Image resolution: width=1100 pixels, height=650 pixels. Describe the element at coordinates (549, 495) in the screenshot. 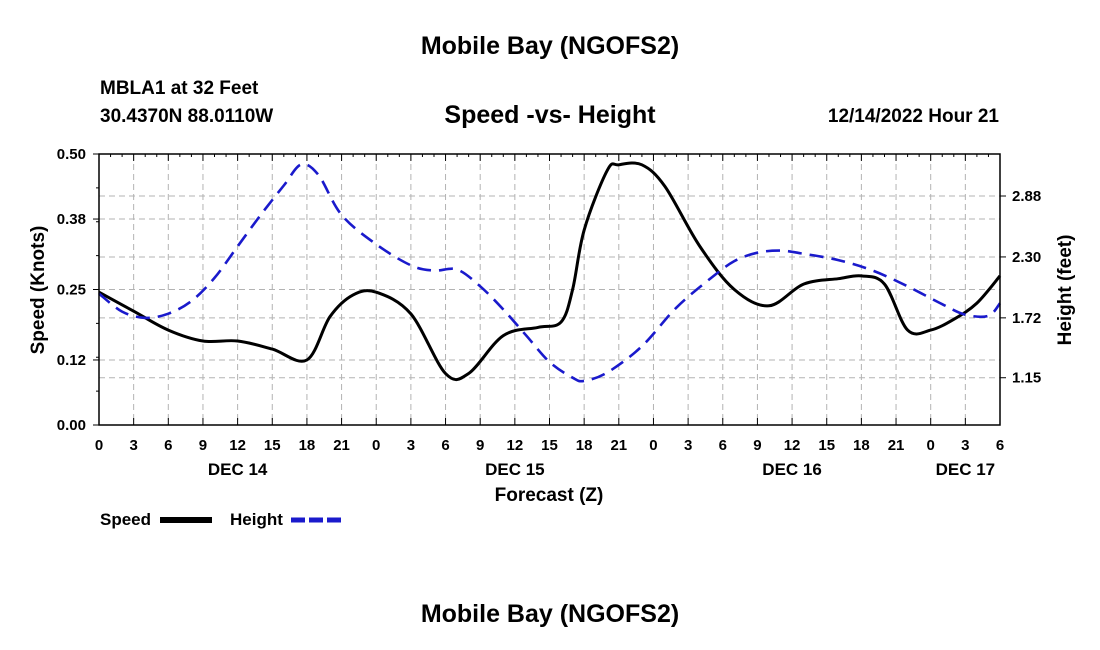

I see `x-axis-label: Forecast (Z)` at that location.